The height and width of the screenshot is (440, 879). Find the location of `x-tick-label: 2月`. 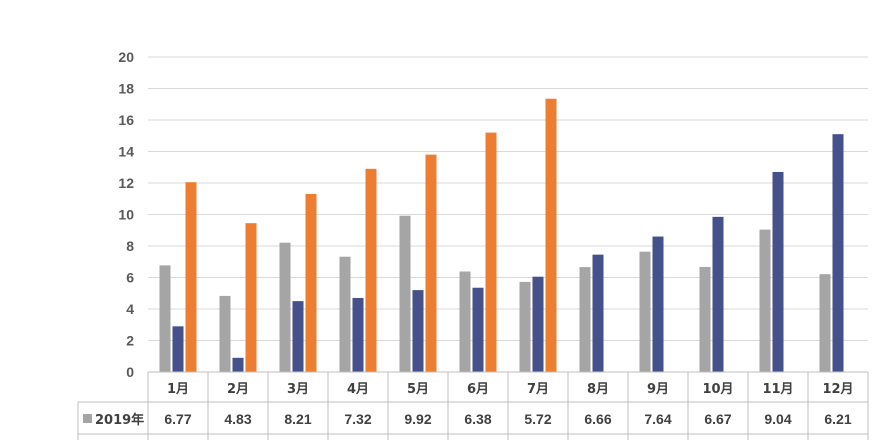

x-tick-label: 2月 is located at coordinates (238, 389).